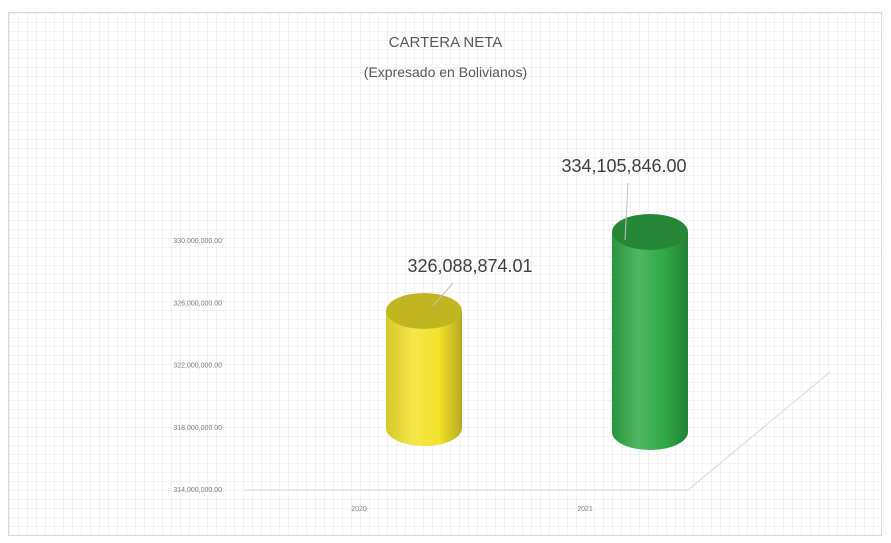 This screenshot has width=891, height=543. Describe the element at coordinates (759, 431) in the screenshot. I see `floor-side-edge` at that location.